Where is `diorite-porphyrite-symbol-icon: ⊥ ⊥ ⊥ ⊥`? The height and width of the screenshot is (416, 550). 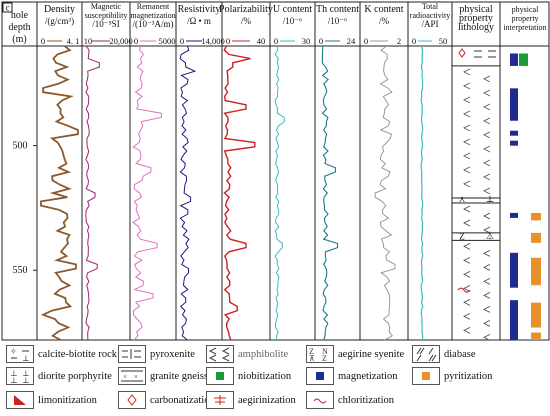 diorite-porphyrite-symbol-icon: ⊥ ⊥ ⊥ ⊥ is located at coordinates (20, 376).